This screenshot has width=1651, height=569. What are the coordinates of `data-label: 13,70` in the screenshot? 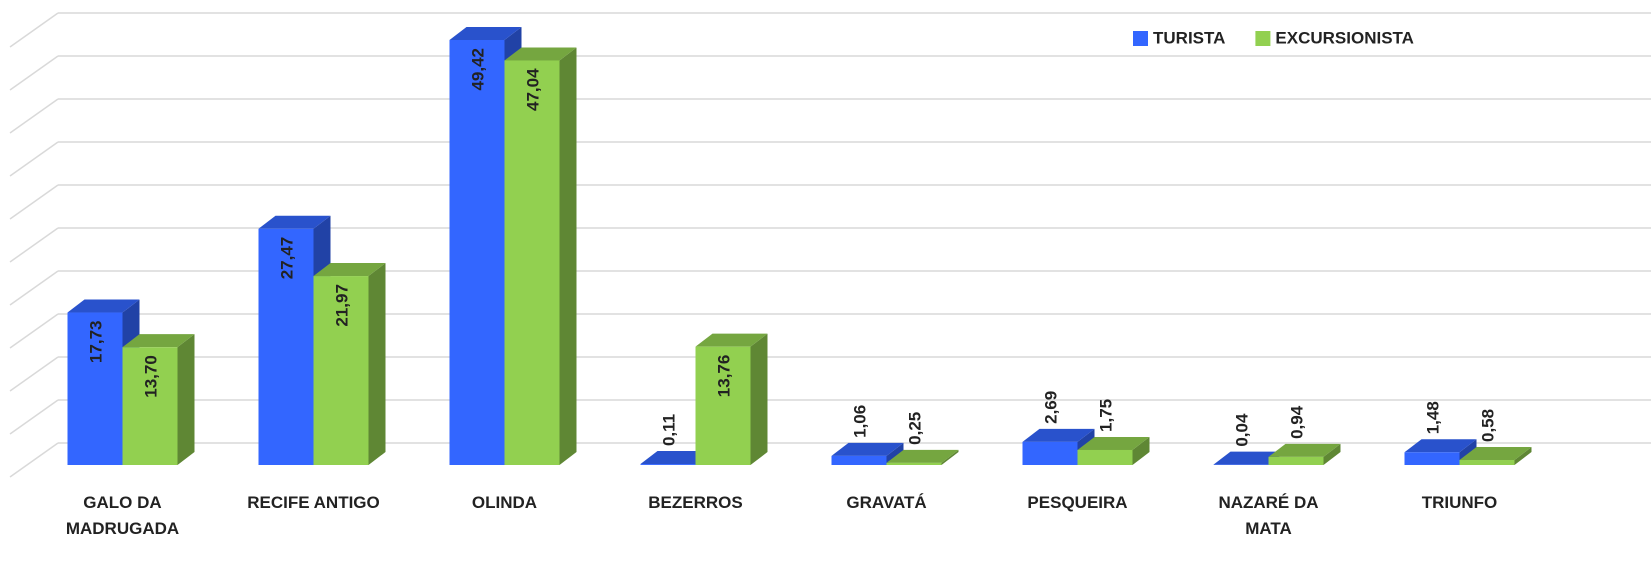 It's located at (150, 376).